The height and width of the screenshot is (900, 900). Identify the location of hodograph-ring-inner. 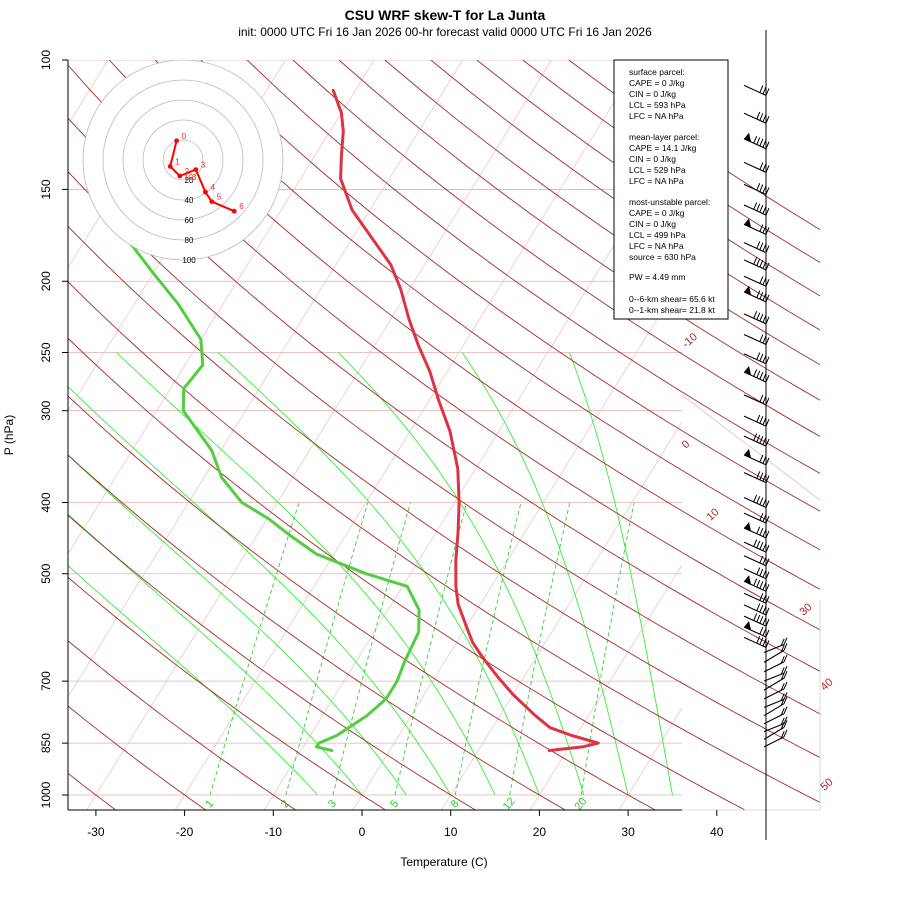
(183, 160).